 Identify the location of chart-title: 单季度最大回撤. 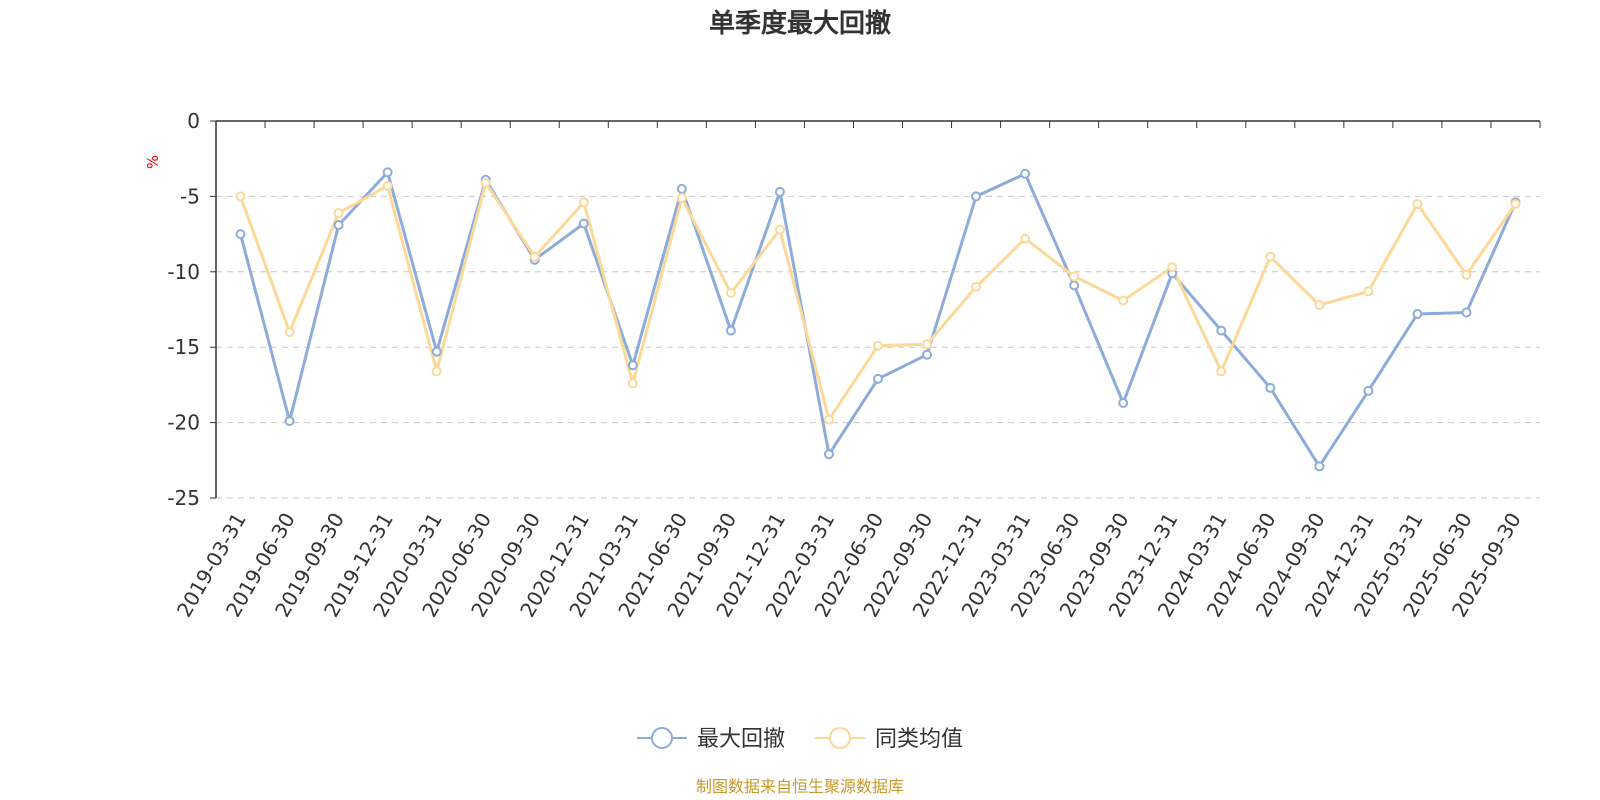
(800, 23).